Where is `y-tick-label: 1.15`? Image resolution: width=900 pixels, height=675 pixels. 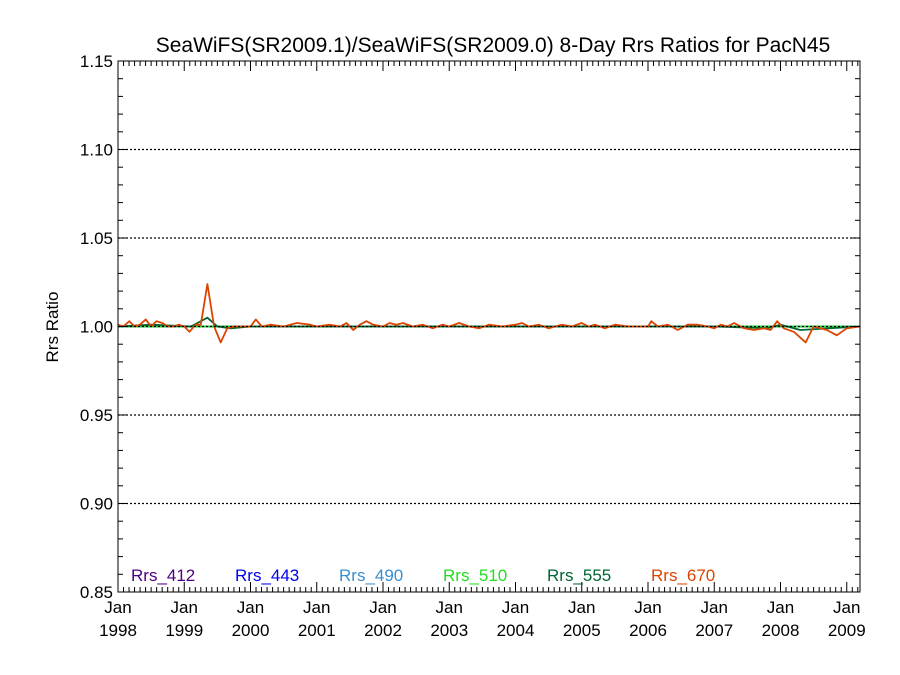 y-tick-label: 1.15 is located at coordinates (96, 61).